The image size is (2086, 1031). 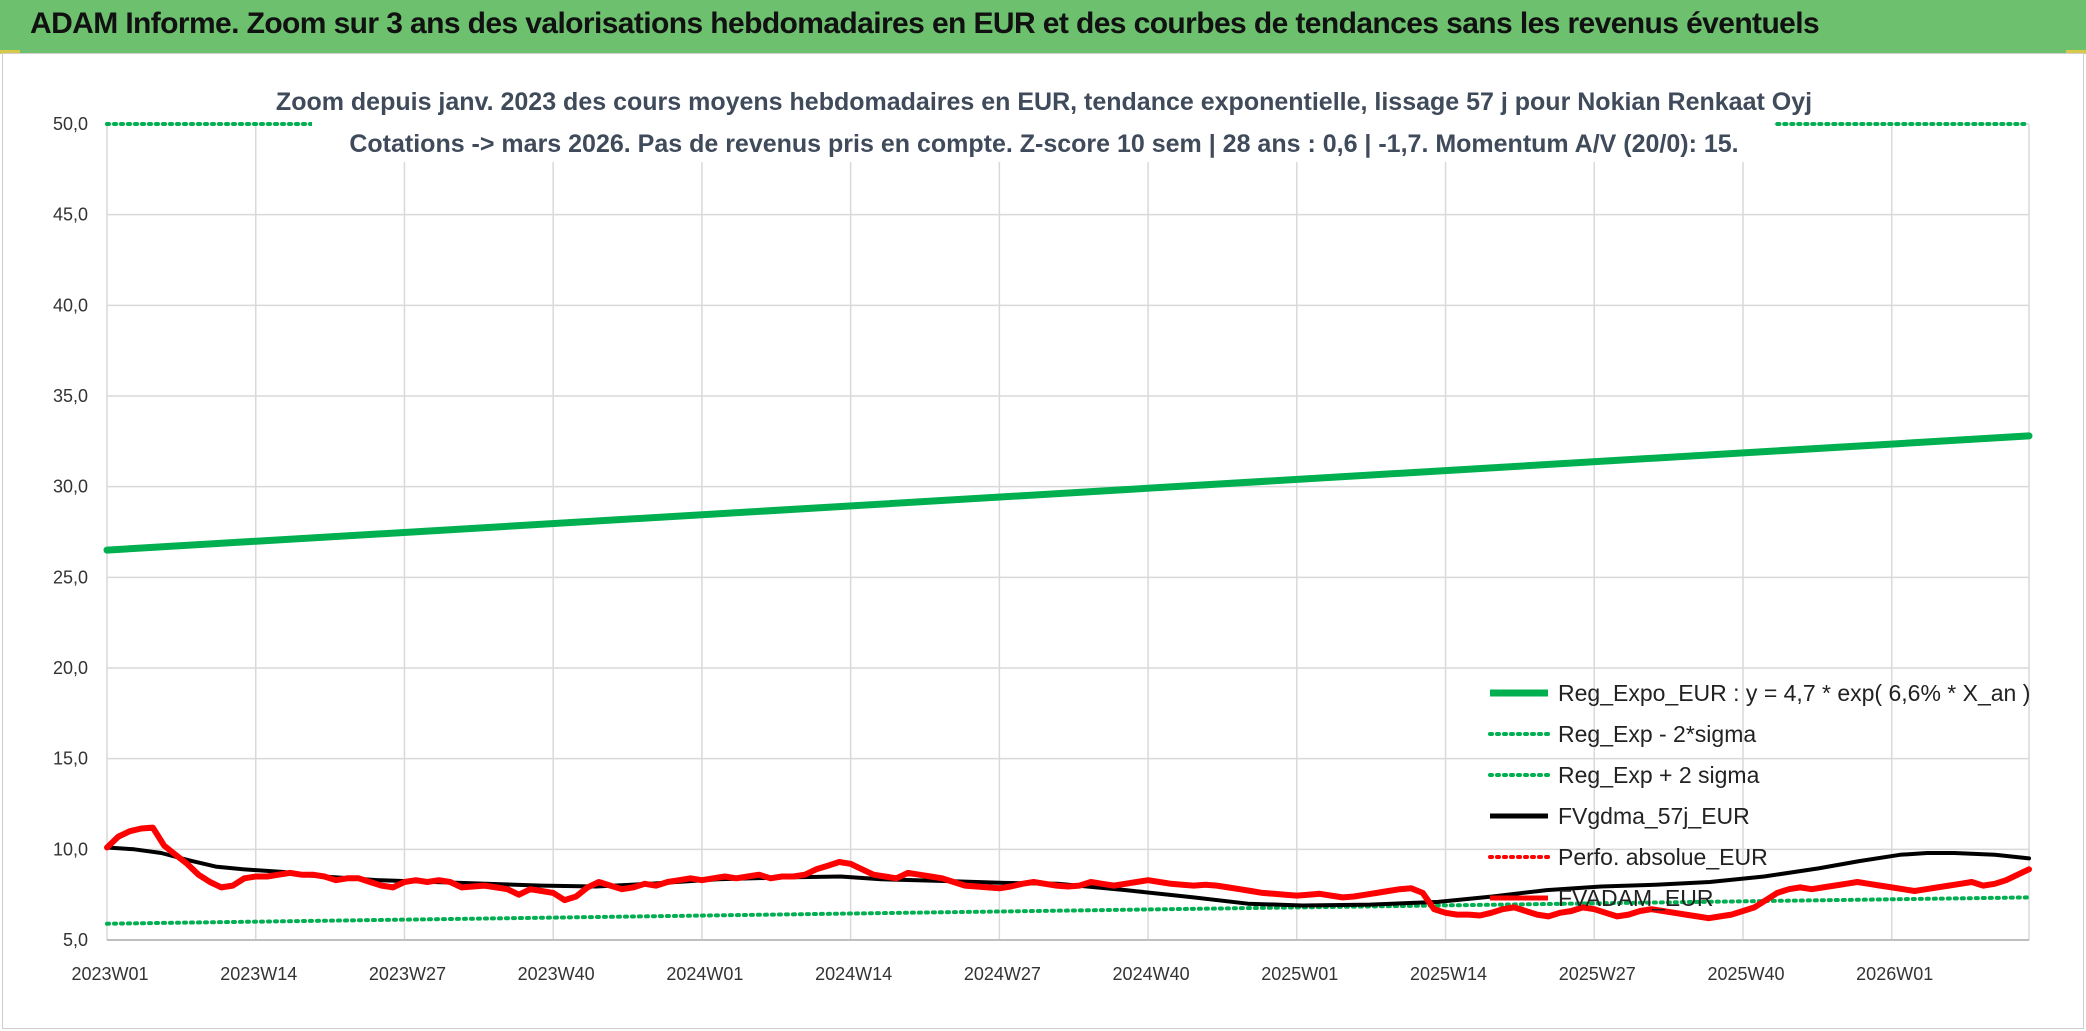 What do you see at coordinates (1151, 974) in the screenshot?
I see `x-tick-label: 2024W40` at bounding box center [1151, 974].